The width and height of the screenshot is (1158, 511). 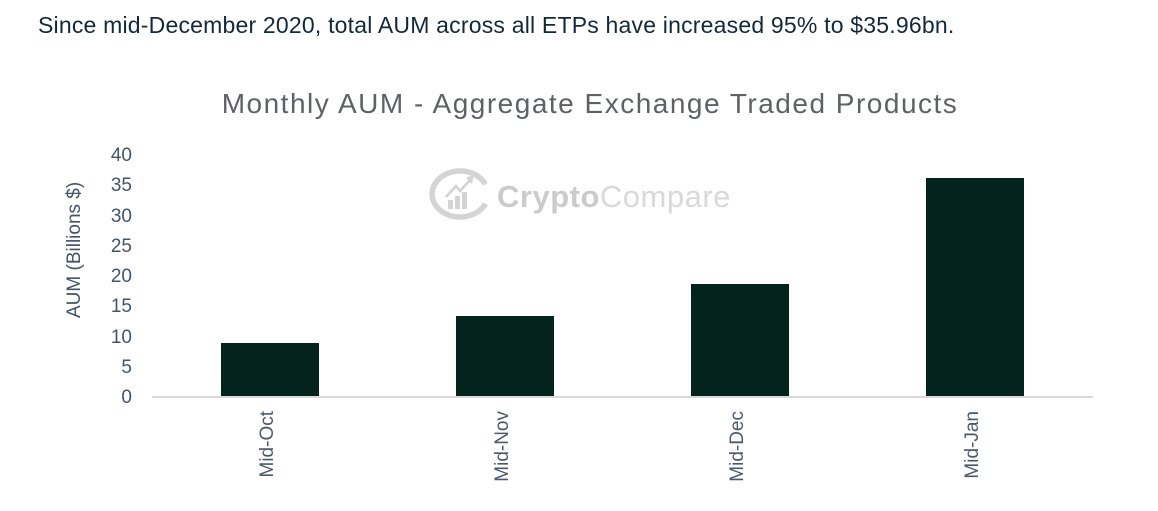 What do you see at coordinates (622, 397) in the screenshot?
I see `x-axis-line` at bounding box center [622, 397].